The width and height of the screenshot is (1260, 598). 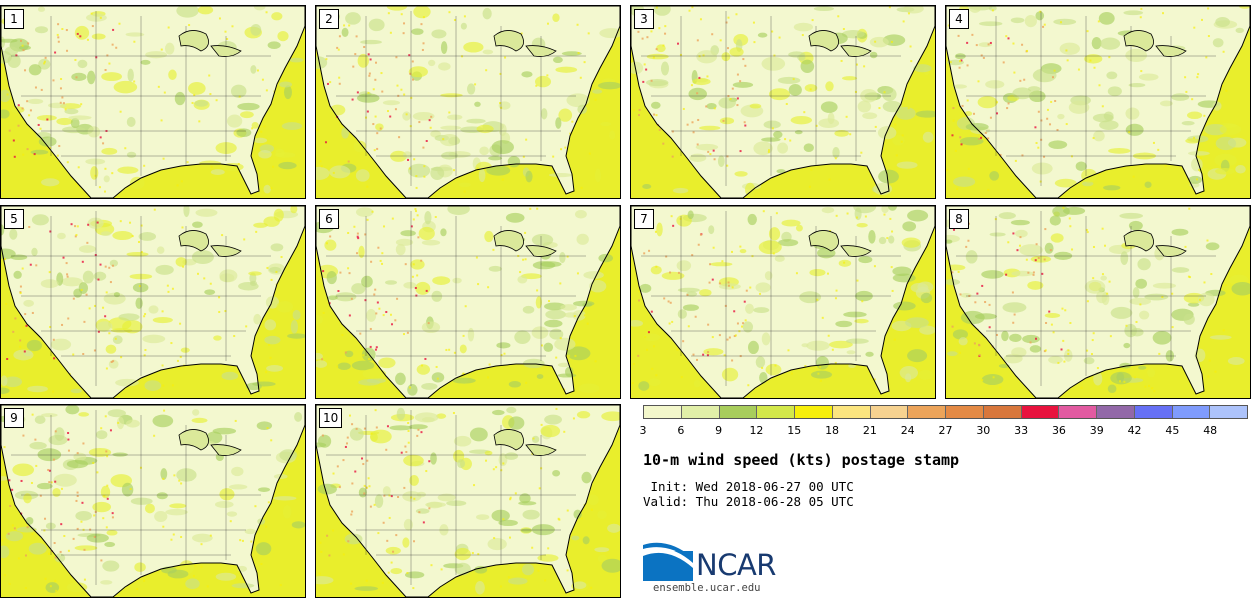 What do you see at coordinates (748, 486) in the screenshot?
I see `init-time: Init: Wed 2018-06-27 00 UTC` at bounding box center [748, 486].